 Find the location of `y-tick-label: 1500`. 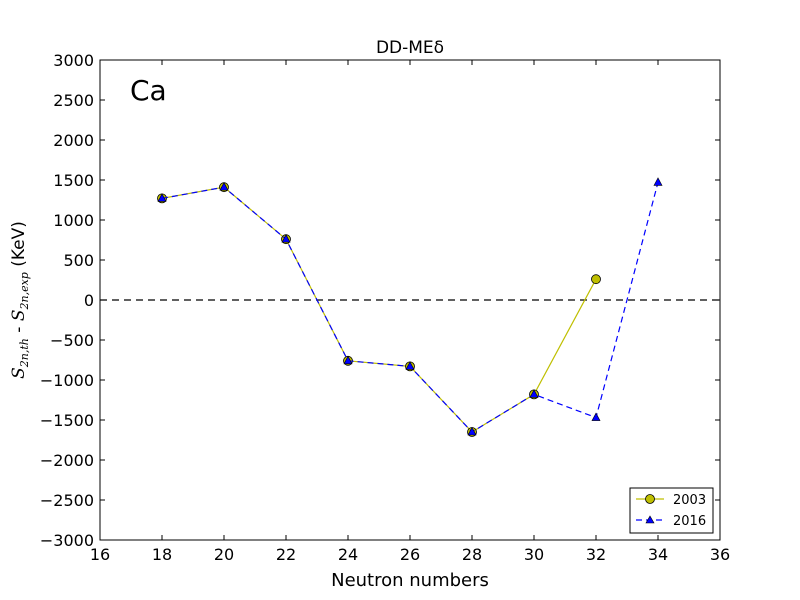

y-tick-label: 1500 is located at coordinates (73, 180).